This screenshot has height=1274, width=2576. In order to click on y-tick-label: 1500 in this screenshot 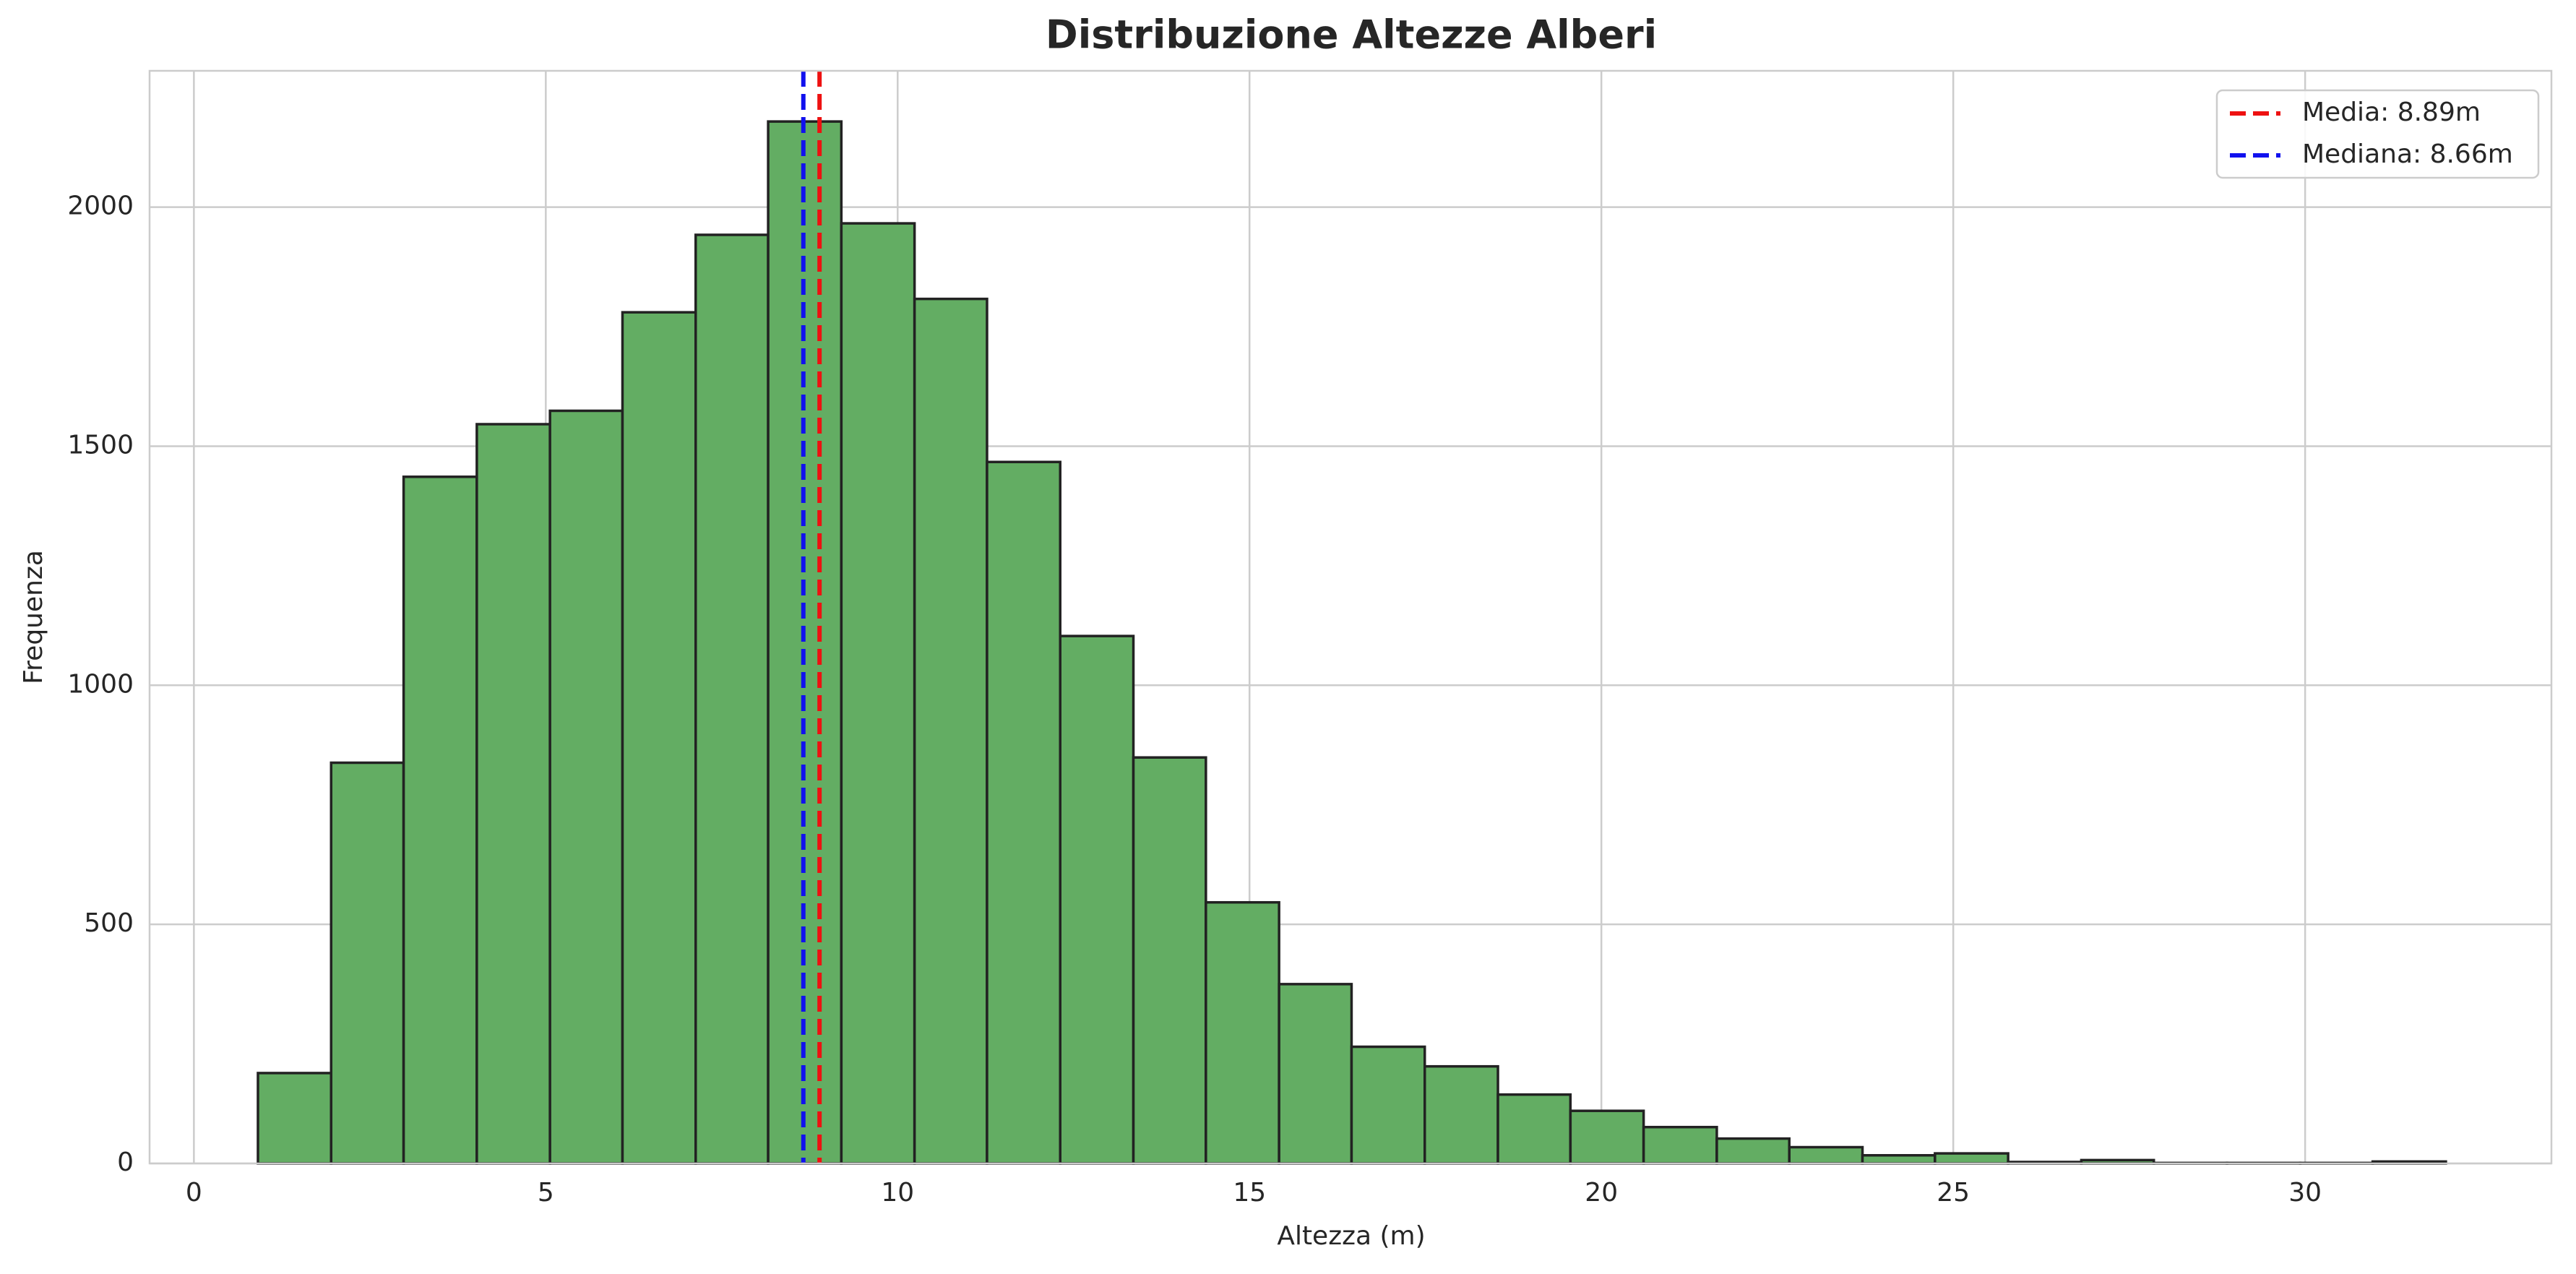, I will do `click(100, 445)`.